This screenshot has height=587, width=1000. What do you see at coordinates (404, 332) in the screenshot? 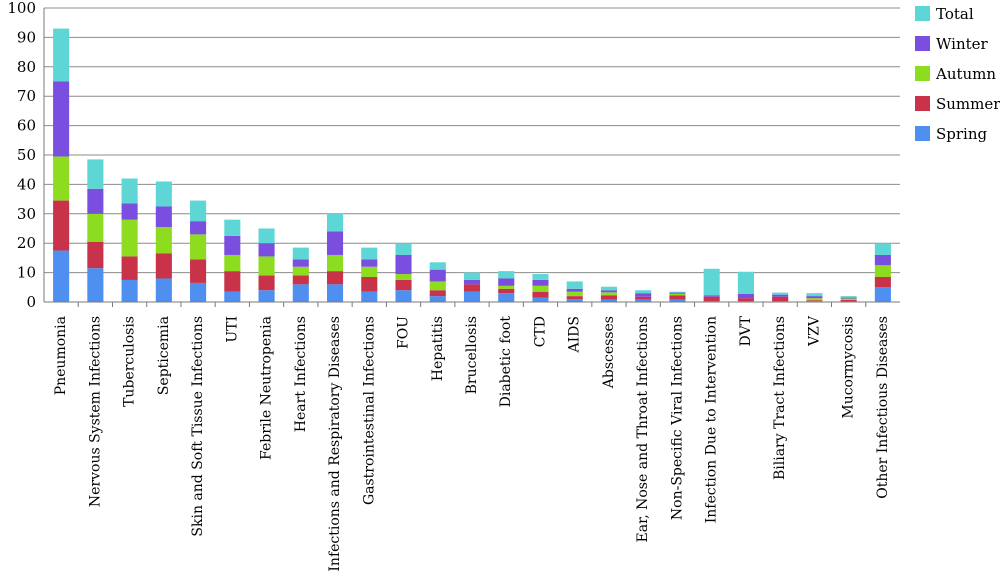
I see `x-tick-label: FOU` at bounding box center [404, 332].